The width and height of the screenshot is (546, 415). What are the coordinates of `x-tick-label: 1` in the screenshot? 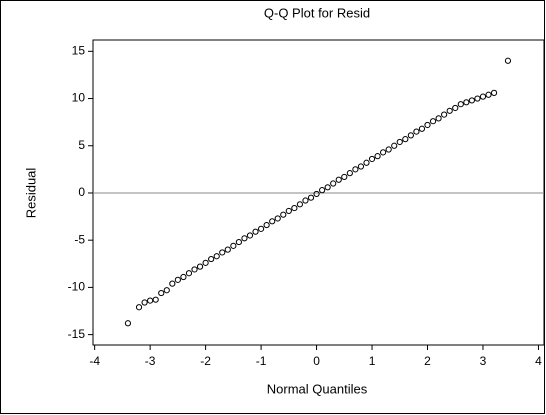 It's located at (372, 361).